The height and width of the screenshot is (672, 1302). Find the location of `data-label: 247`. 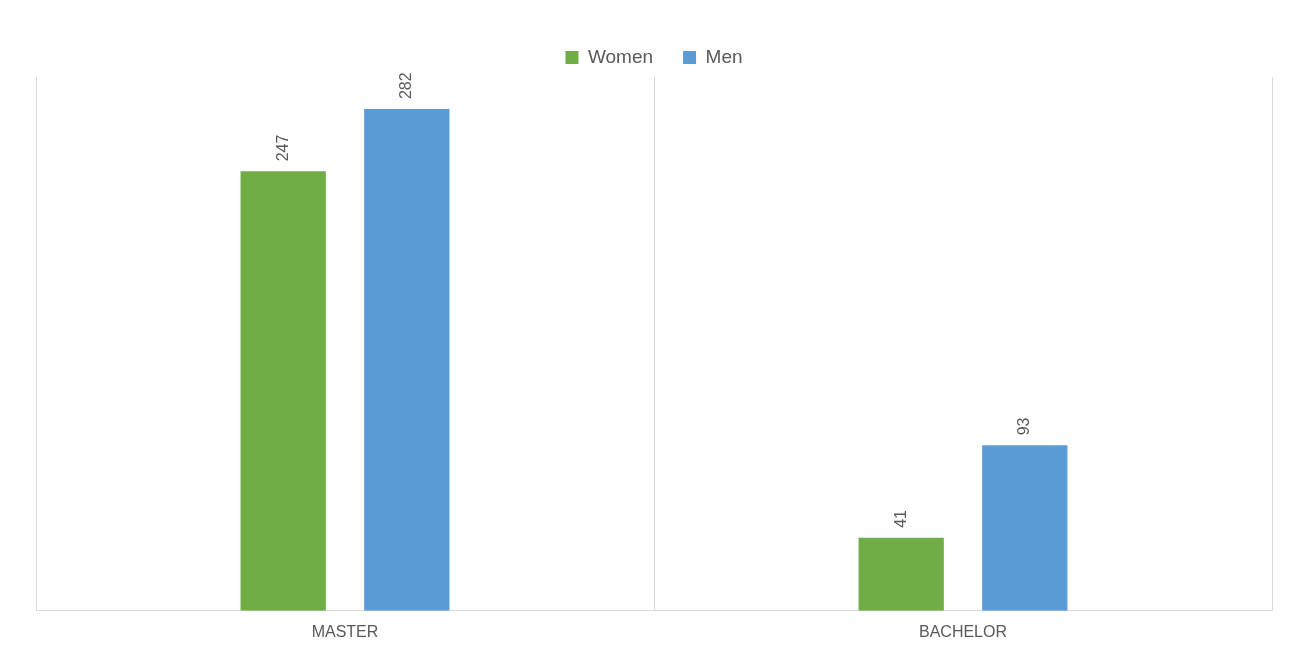

data-label: 247 is located at coordinates (282, 148).